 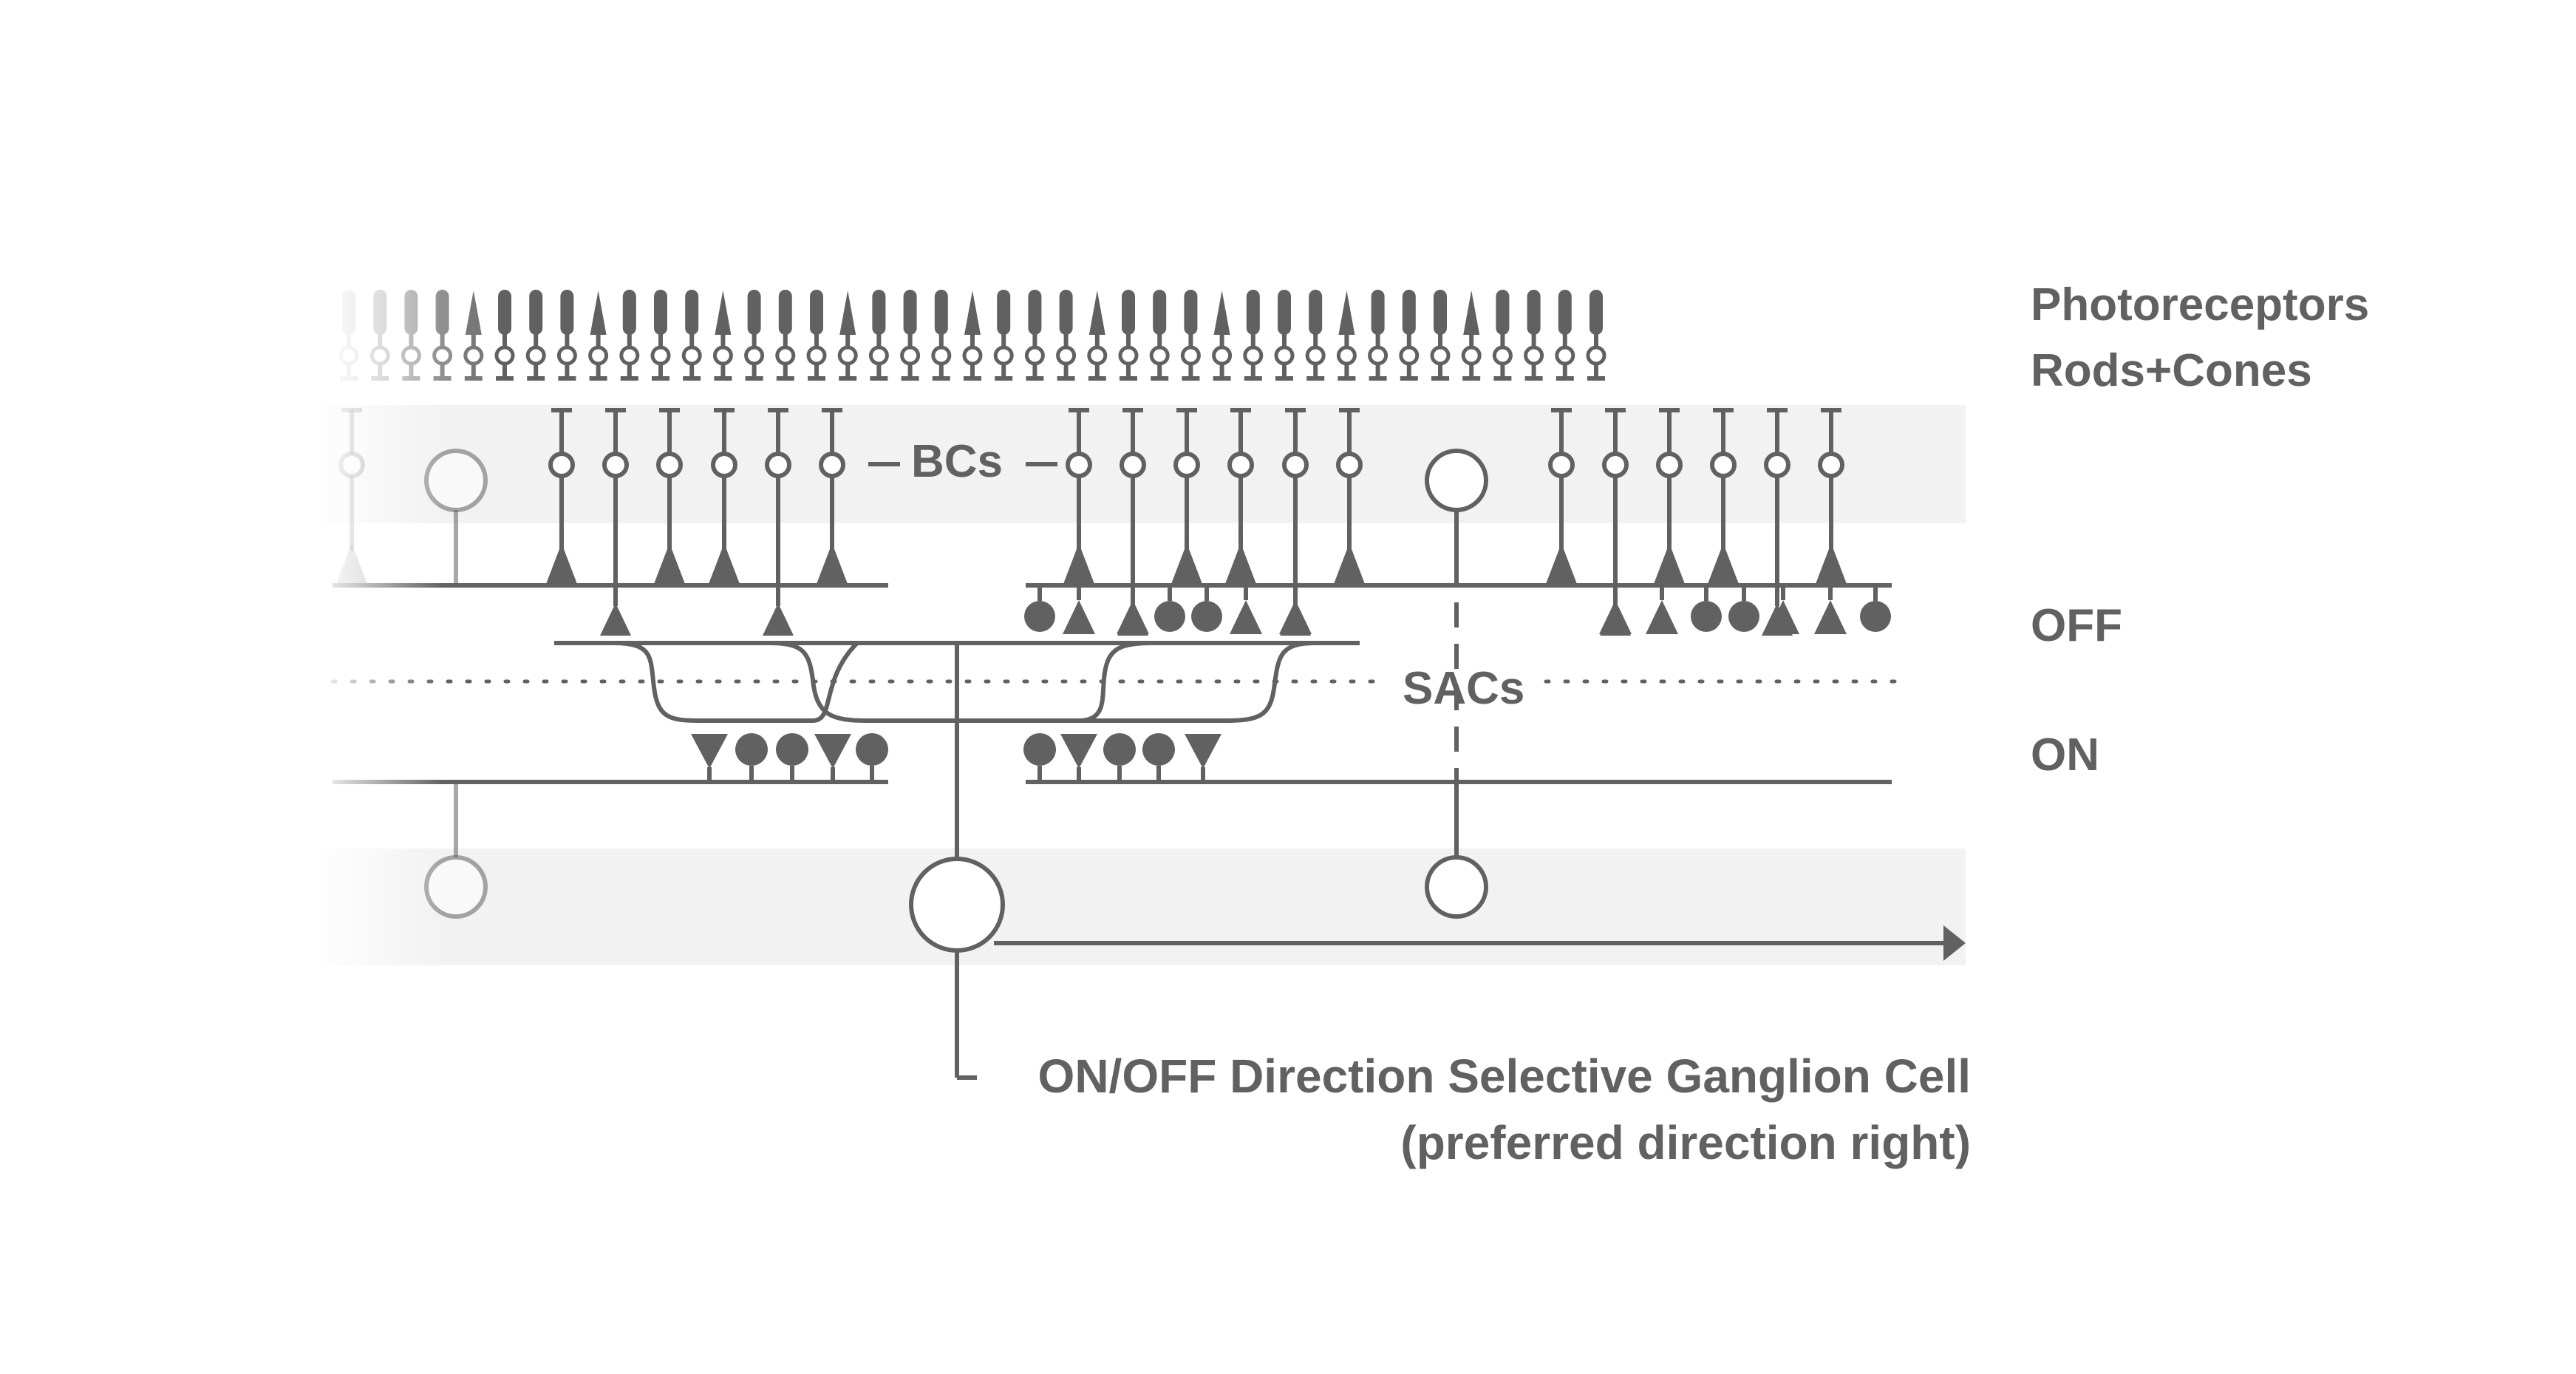 I want to click on dsgc-subtitle: (preferred direction right), so click(x=1685, y=1142).